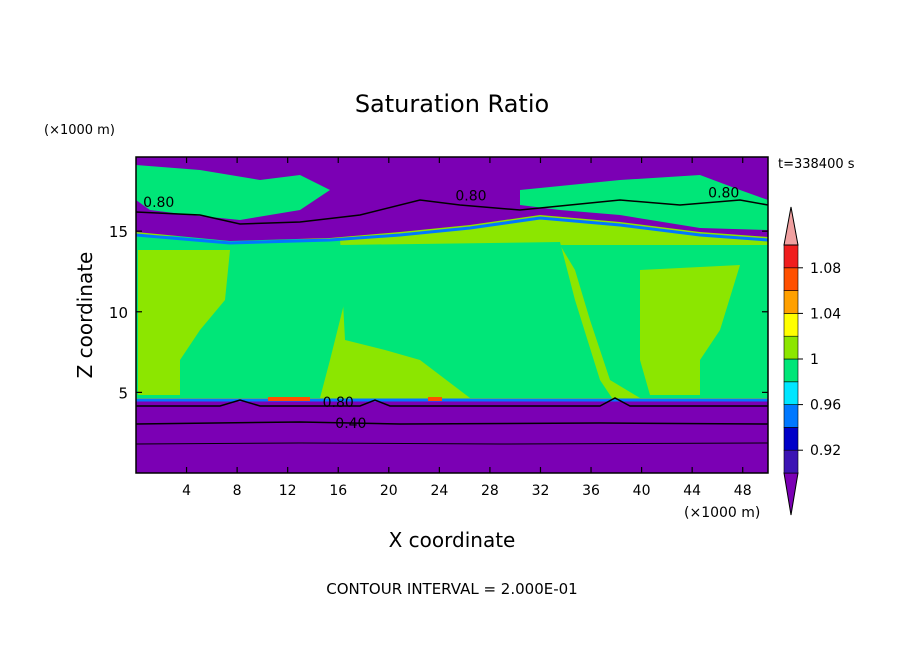 This screenshot has width=904, height=654. What do you see at coordinates (452, 104) in the screenshot?
I see `chart-title: Saturation Ratio` at bounding box center [452, 104].